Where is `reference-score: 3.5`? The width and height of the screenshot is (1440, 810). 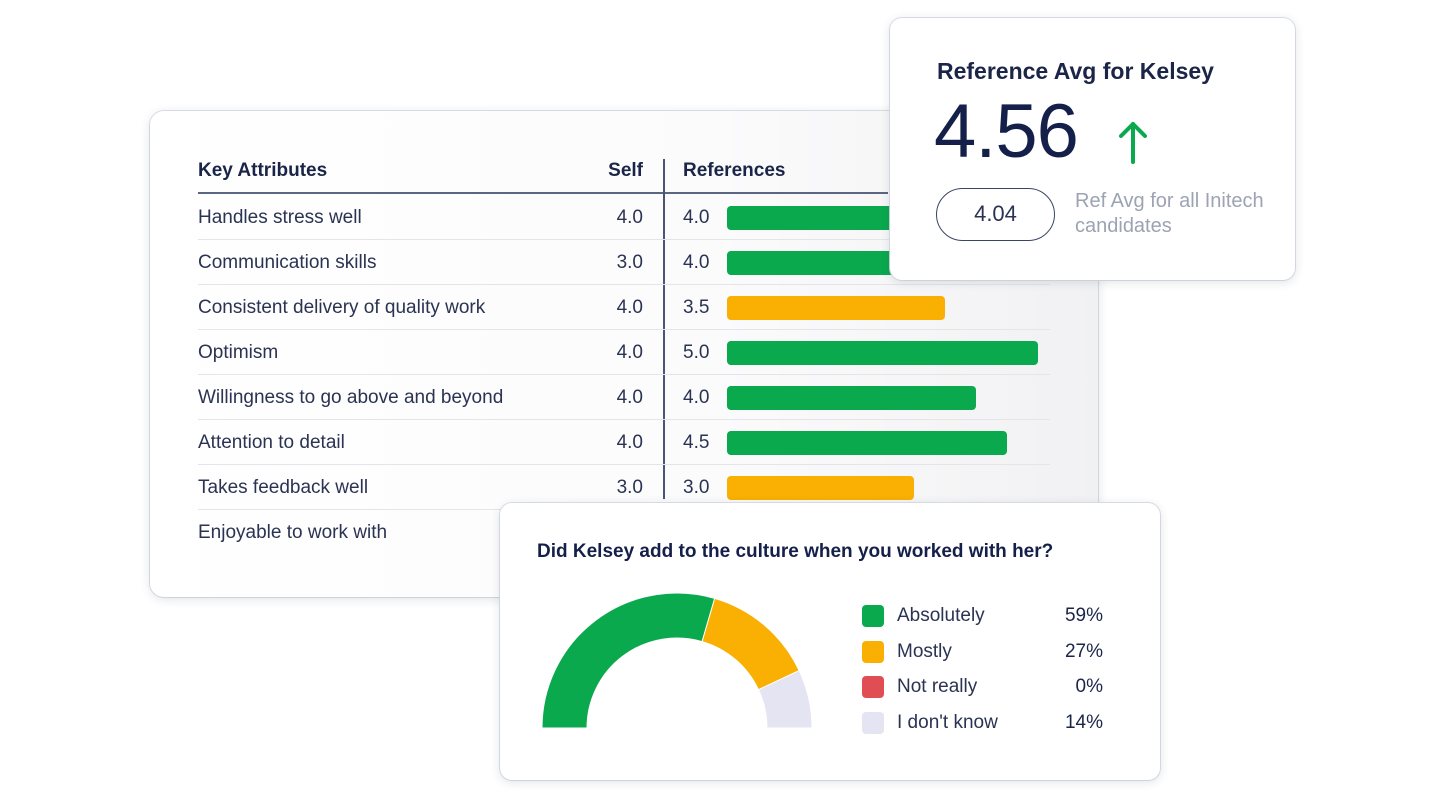
reference-score: 3.5 is located at coordinates (696, 307).